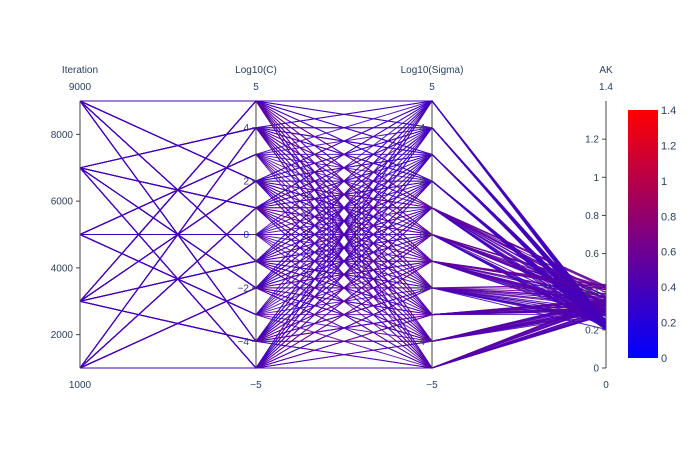  I want to click on tick-label: 6000, so click(62, 202).